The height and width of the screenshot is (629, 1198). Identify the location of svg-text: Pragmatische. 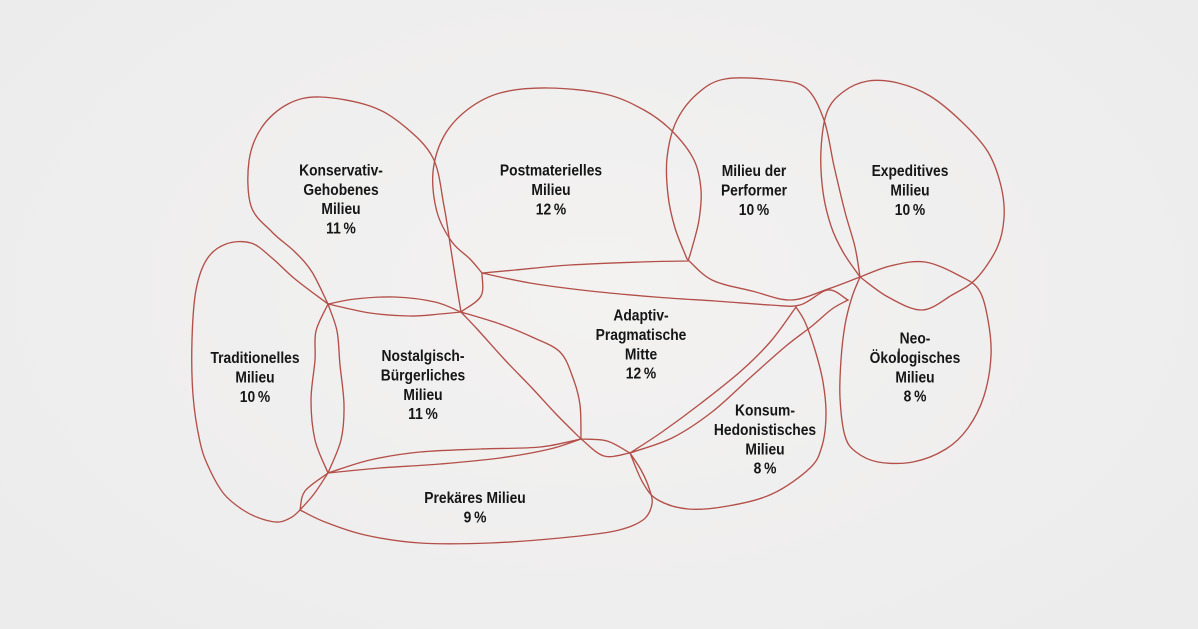
(641, 335).